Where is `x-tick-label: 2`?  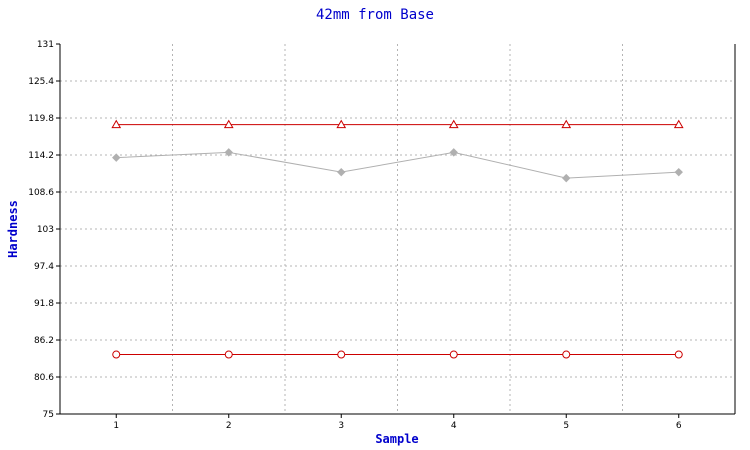
x-tick-label: 2 is located at coordinates (229, 426).